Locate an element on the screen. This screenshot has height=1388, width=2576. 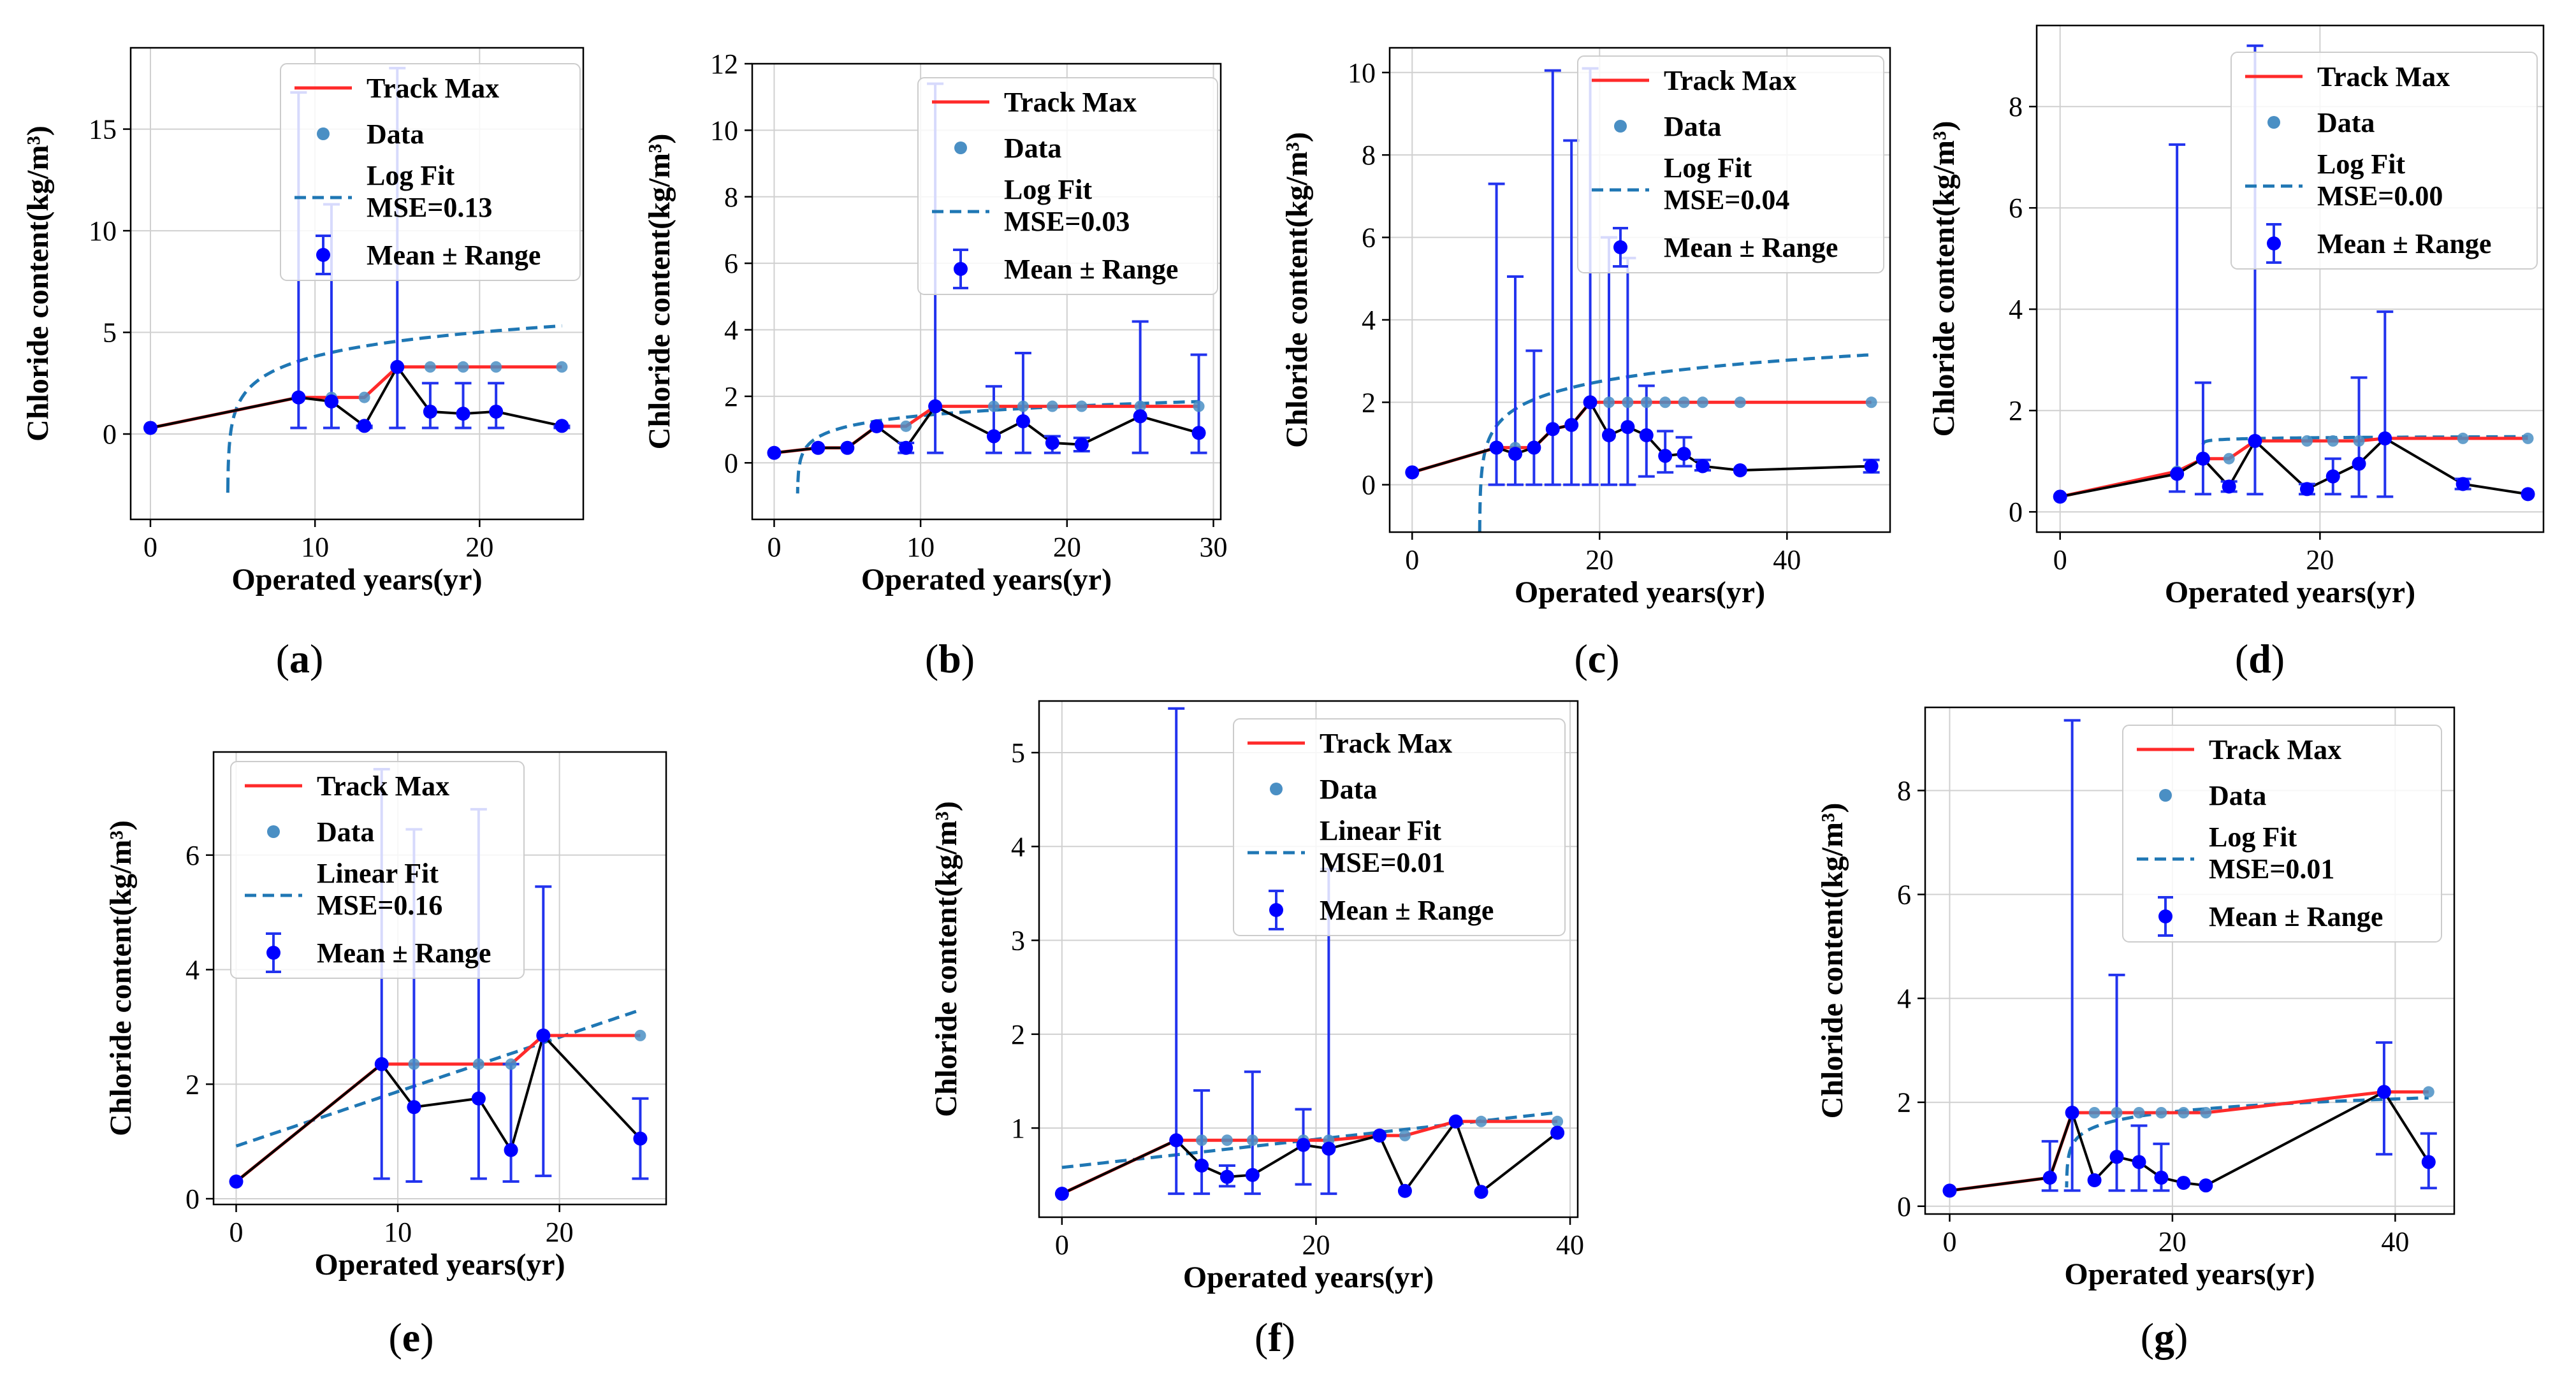
legend-mean-handle is located at coordinates (273, 953).